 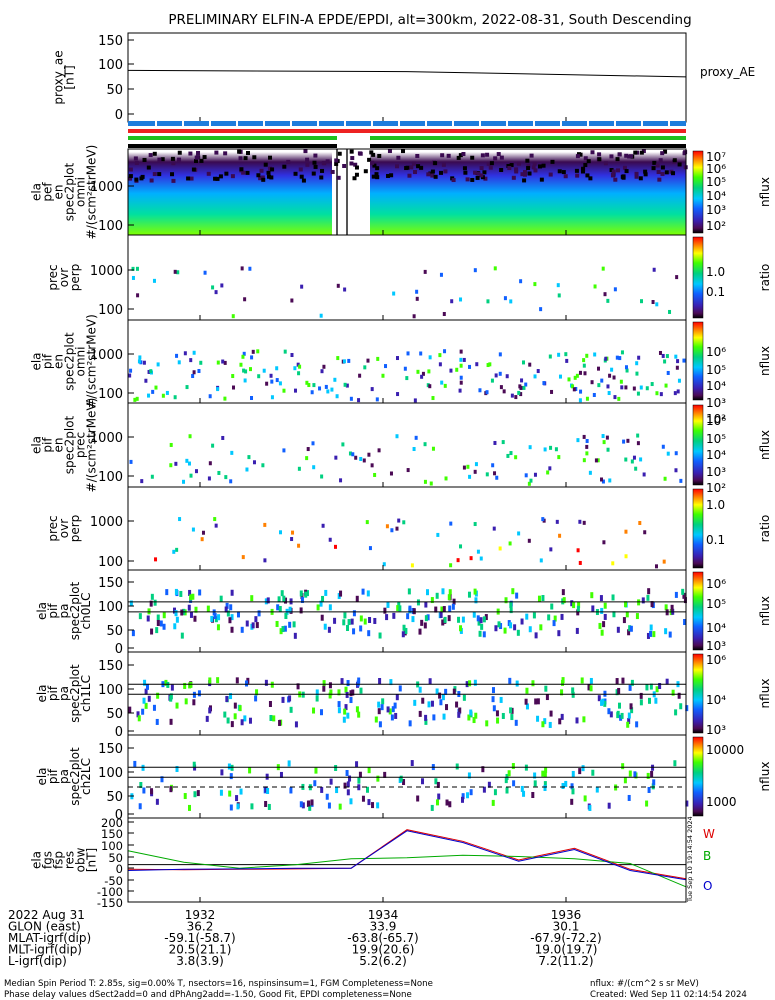 What do you see at coordinates (110, 310) in the screenshot?
I see `y-tick-label: 100` at bounding box center [110, 310].